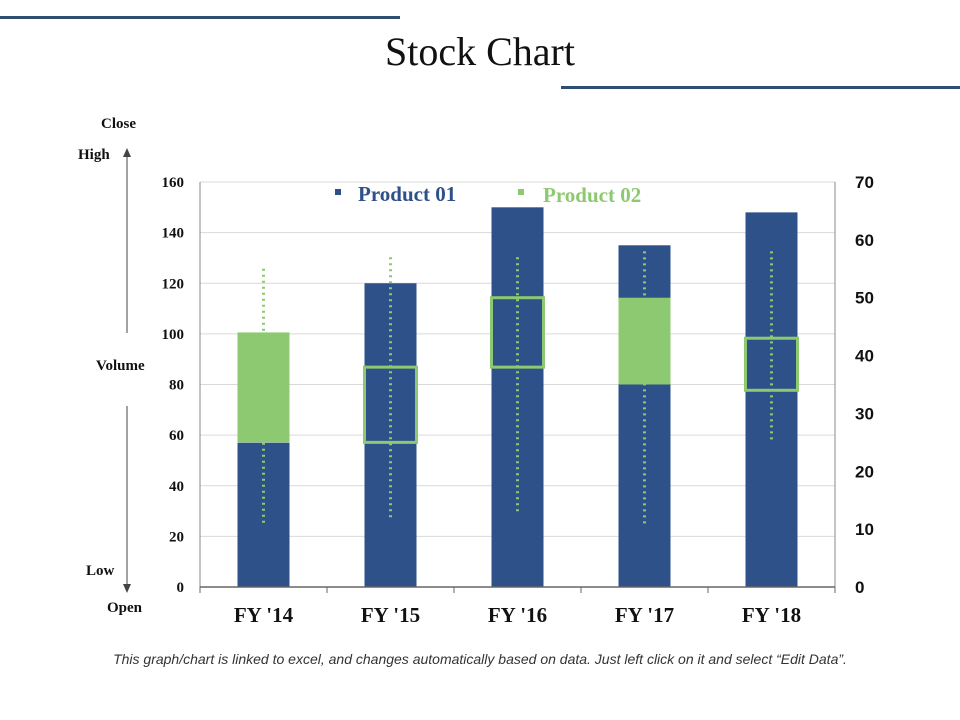 The image size is (960, 720). What do you see at coordinates (859, 587) in the screenshot?
I see `y-right-tick-label: 0` at bounding box center [859, 587].